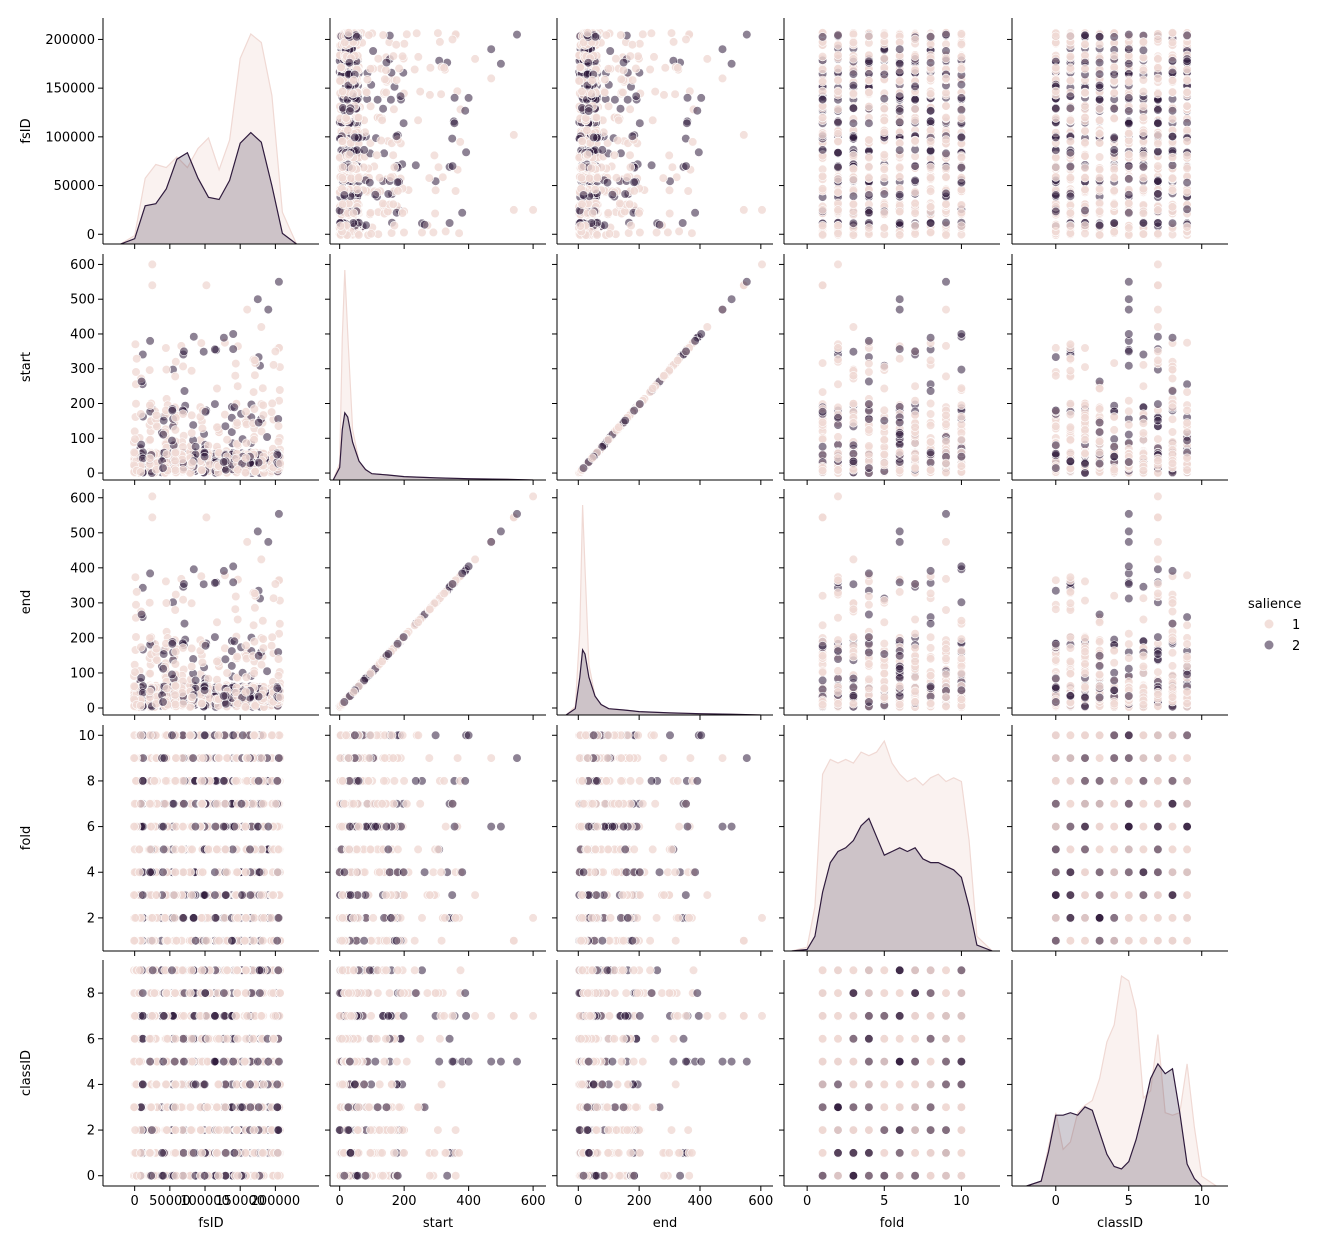 Image resolution: width=1317 pixels, height=1250 pixels. I want to click on y-tick-label: 50000, so click(74, 186).